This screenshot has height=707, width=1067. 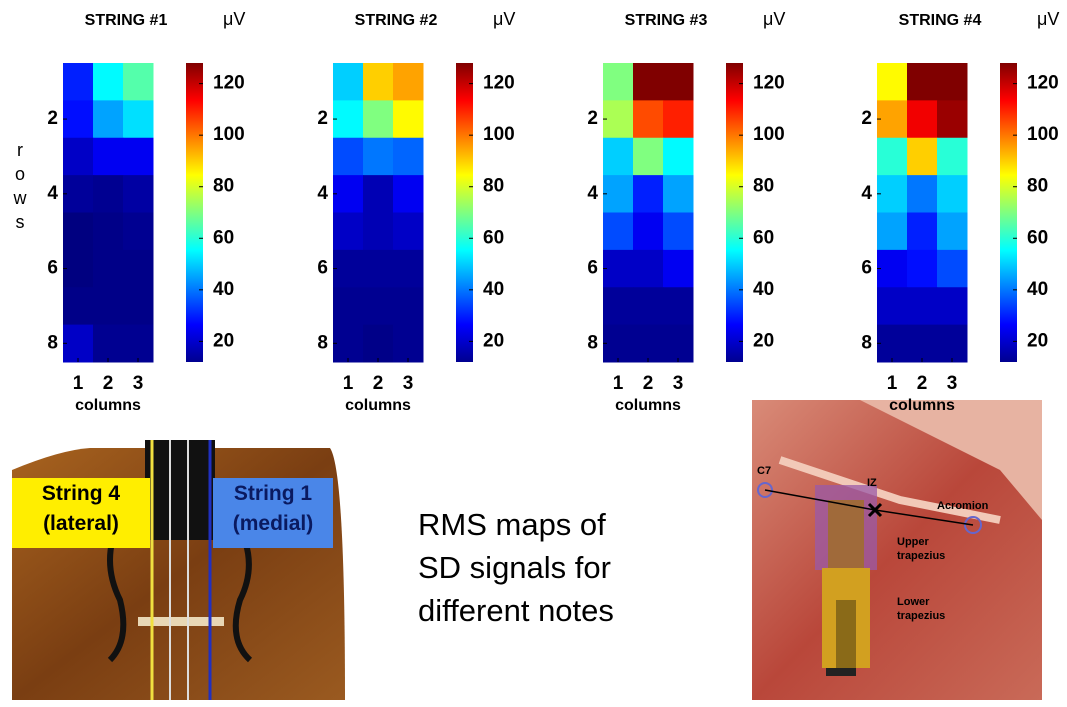 What do you see at coordinates (940, 20) in the screenshot?
I see `panel-title: STRING #4` at bounding box center [940, 20].